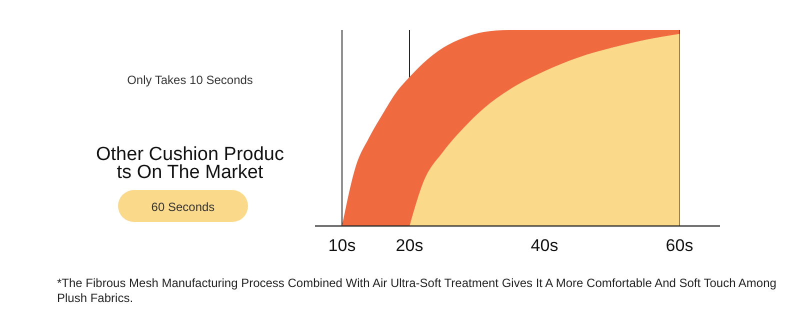 The width and height of the screenshot is (790, 335). Describe the element at coordinates (183, 207) in the screenshot. I see `text: 60 Seconds` at that location.